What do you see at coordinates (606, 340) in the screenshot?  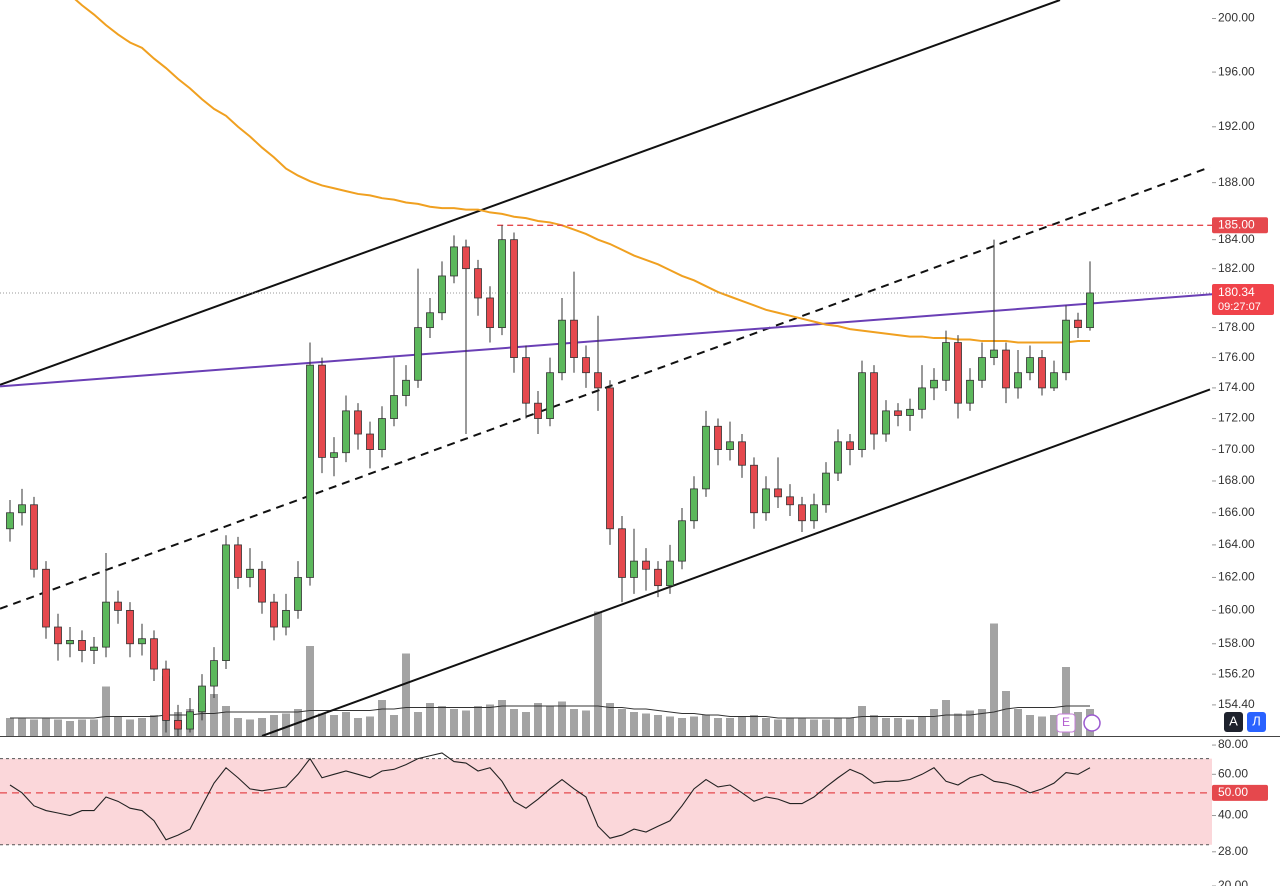 I see `trendline` at bounding box center [606, 340].